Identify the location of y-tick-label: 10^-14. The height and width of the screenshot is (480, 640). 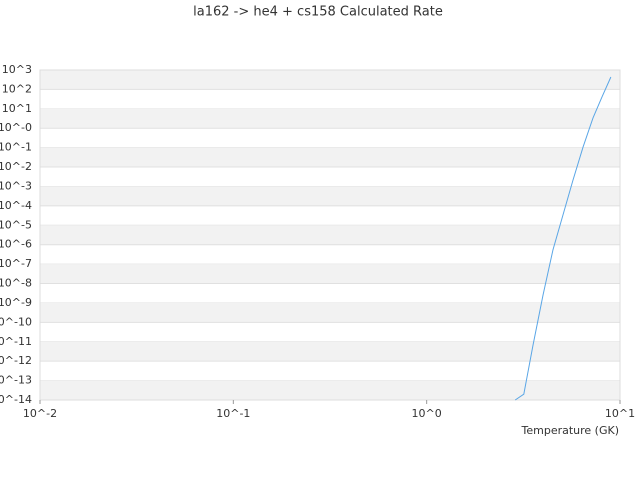
(16, 399).